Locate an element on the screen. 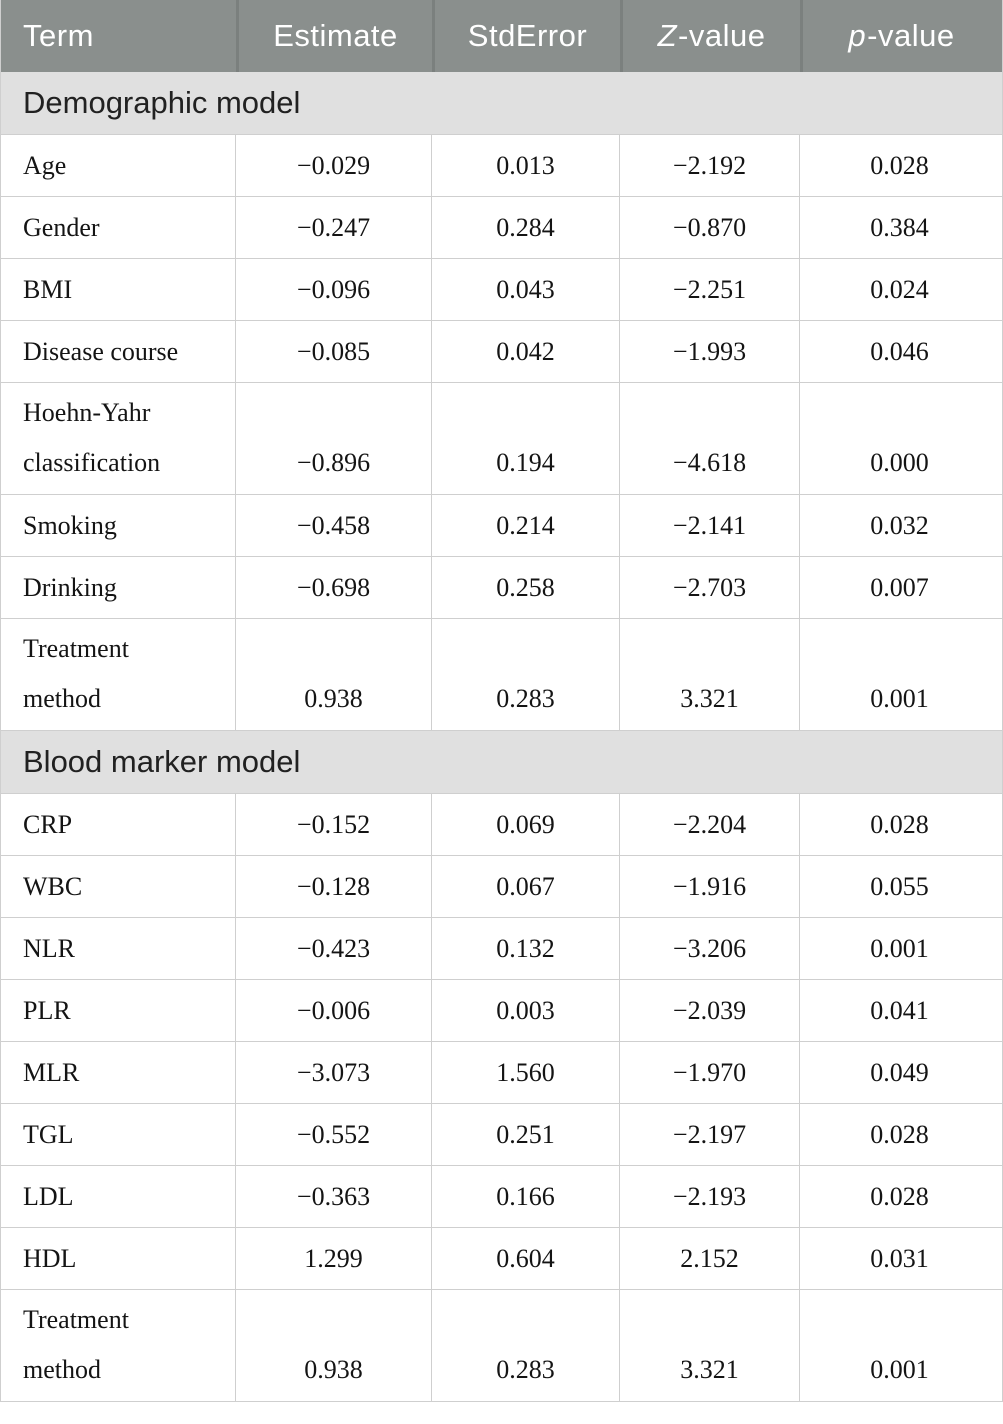 This screenshot has width=1003, height=1424. estimate-cell: −0.552 is located at coordinates (333, 1134).